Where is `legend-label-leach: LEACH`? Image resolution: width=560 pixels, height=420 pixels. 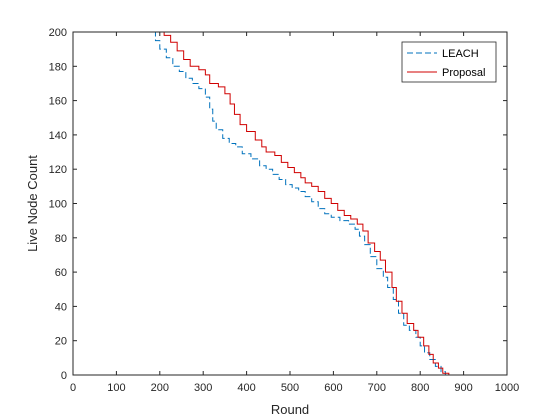 legend-label-leach: LEACH is located at coordinates (460, 54).